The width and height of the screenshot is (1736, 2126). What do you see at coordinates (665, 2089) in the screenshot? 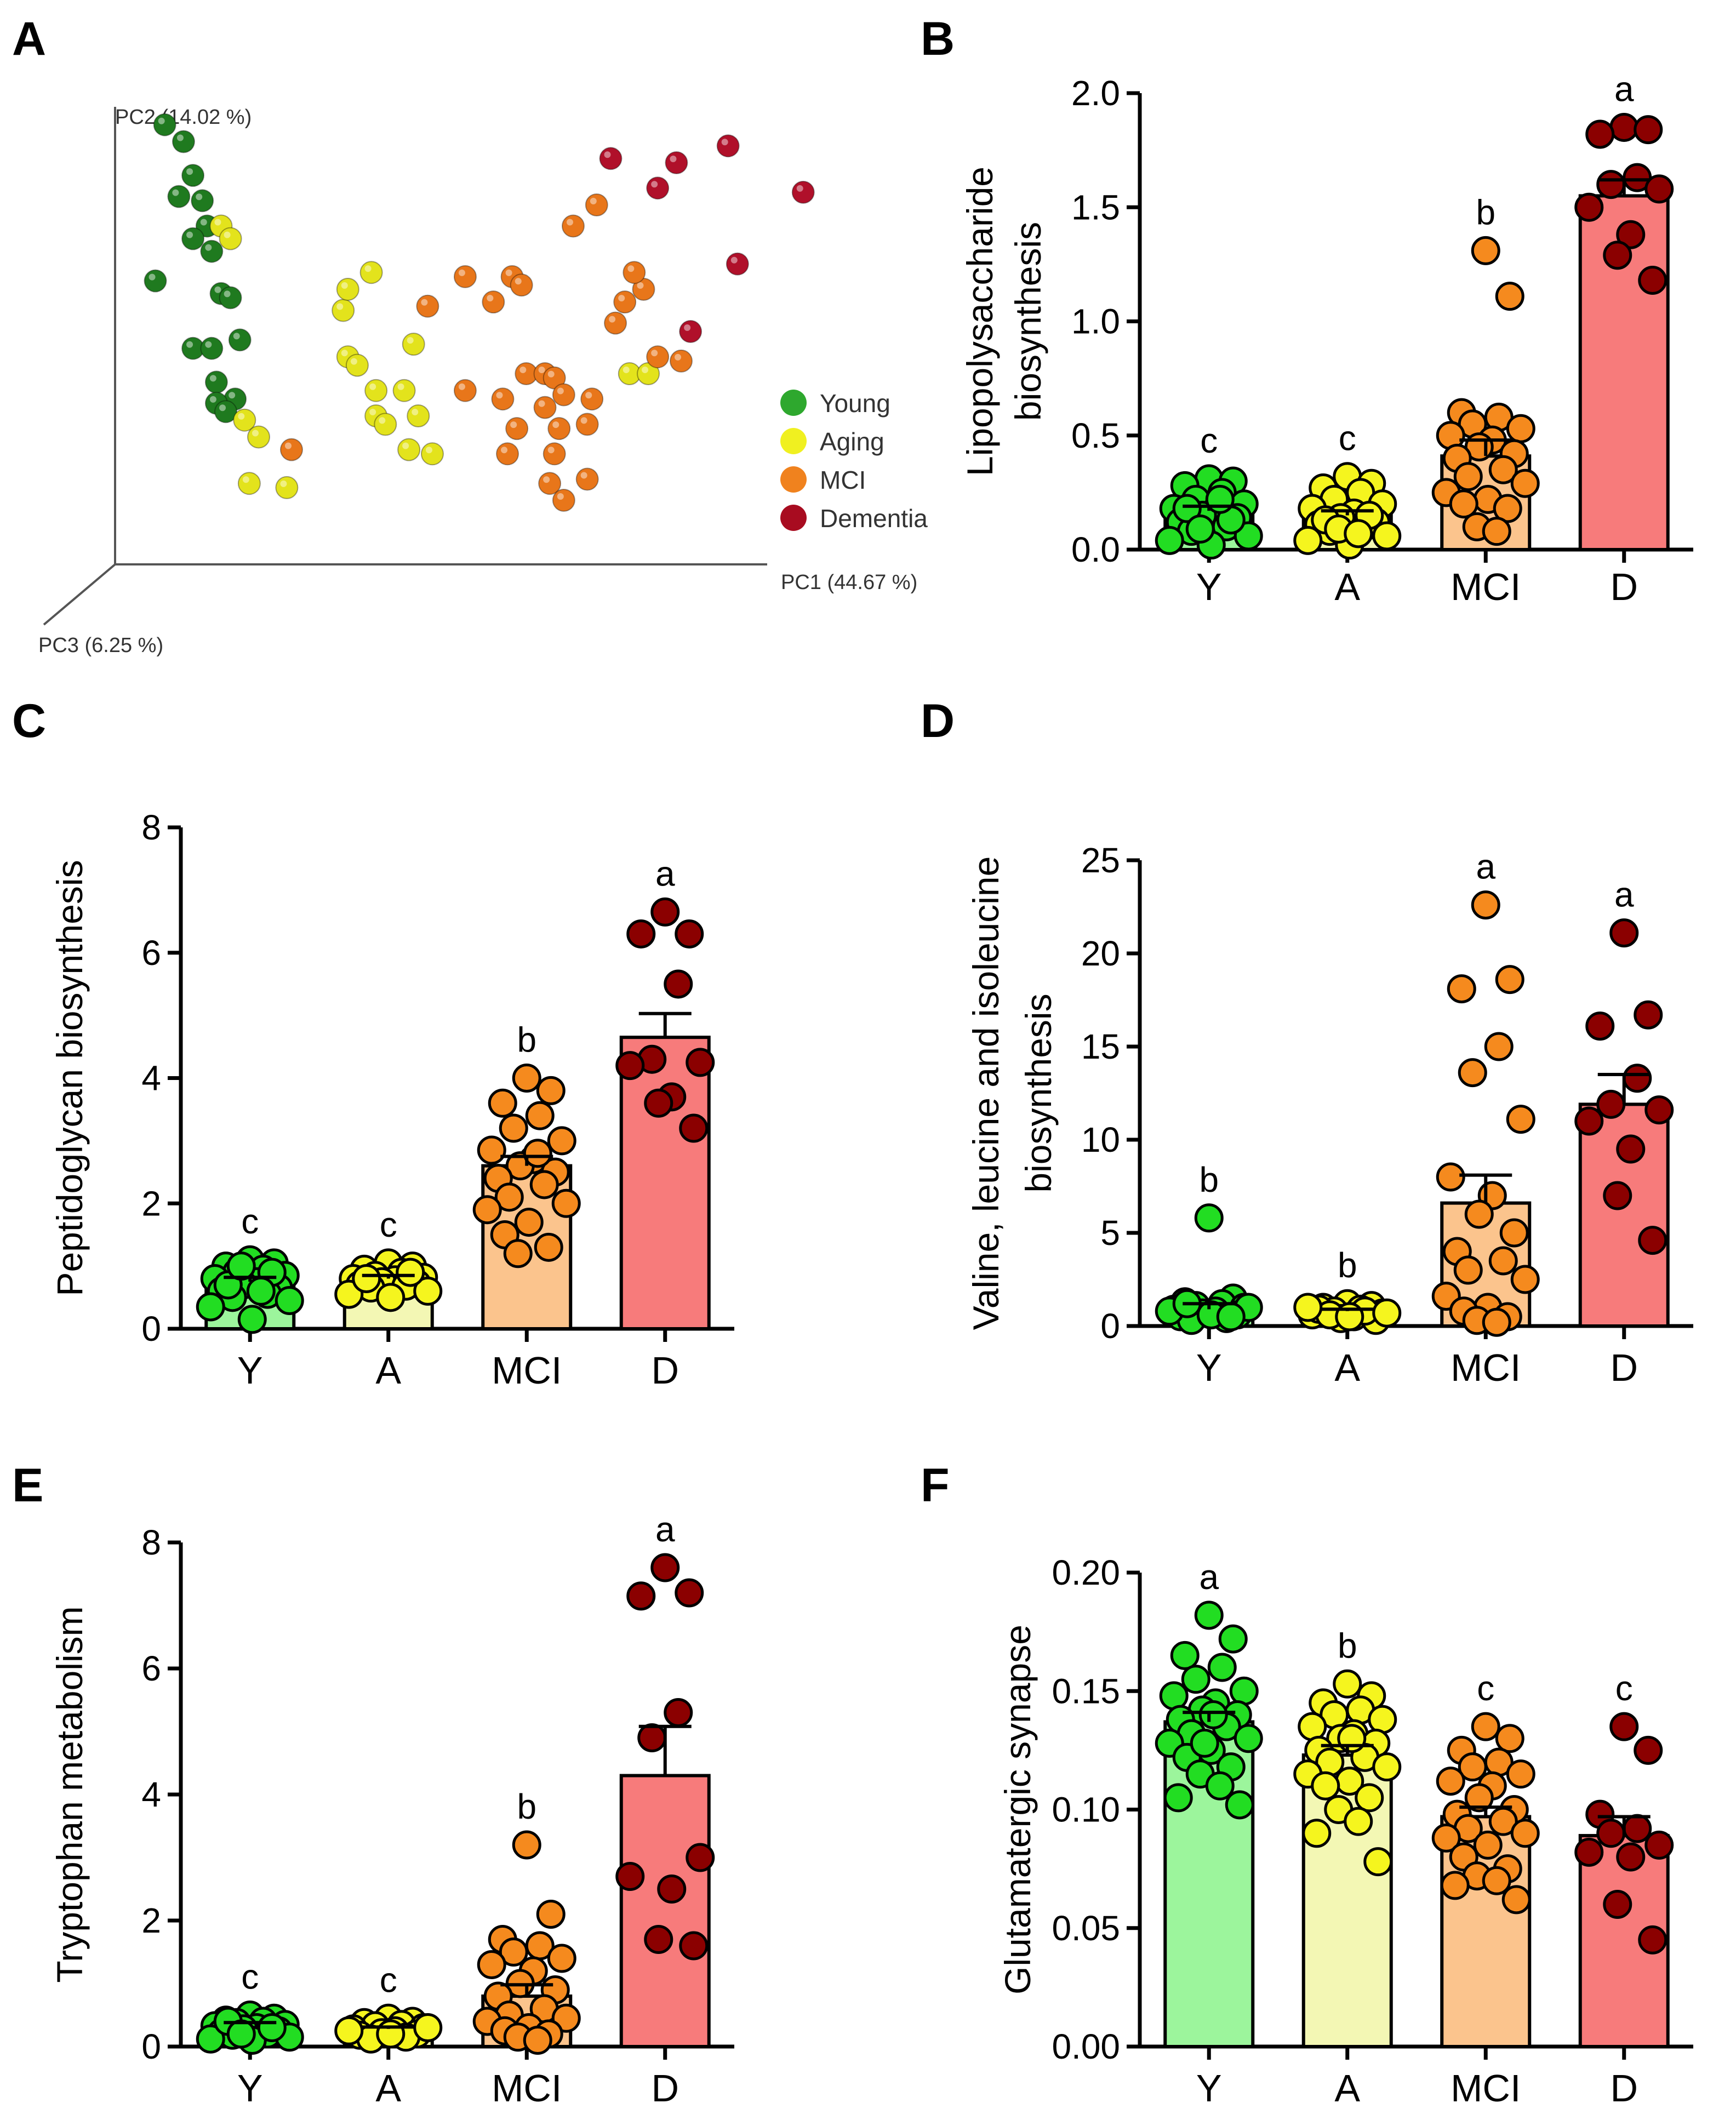
I see `panel-e-x-tick-label: D` at bounding box center [665, 2089].